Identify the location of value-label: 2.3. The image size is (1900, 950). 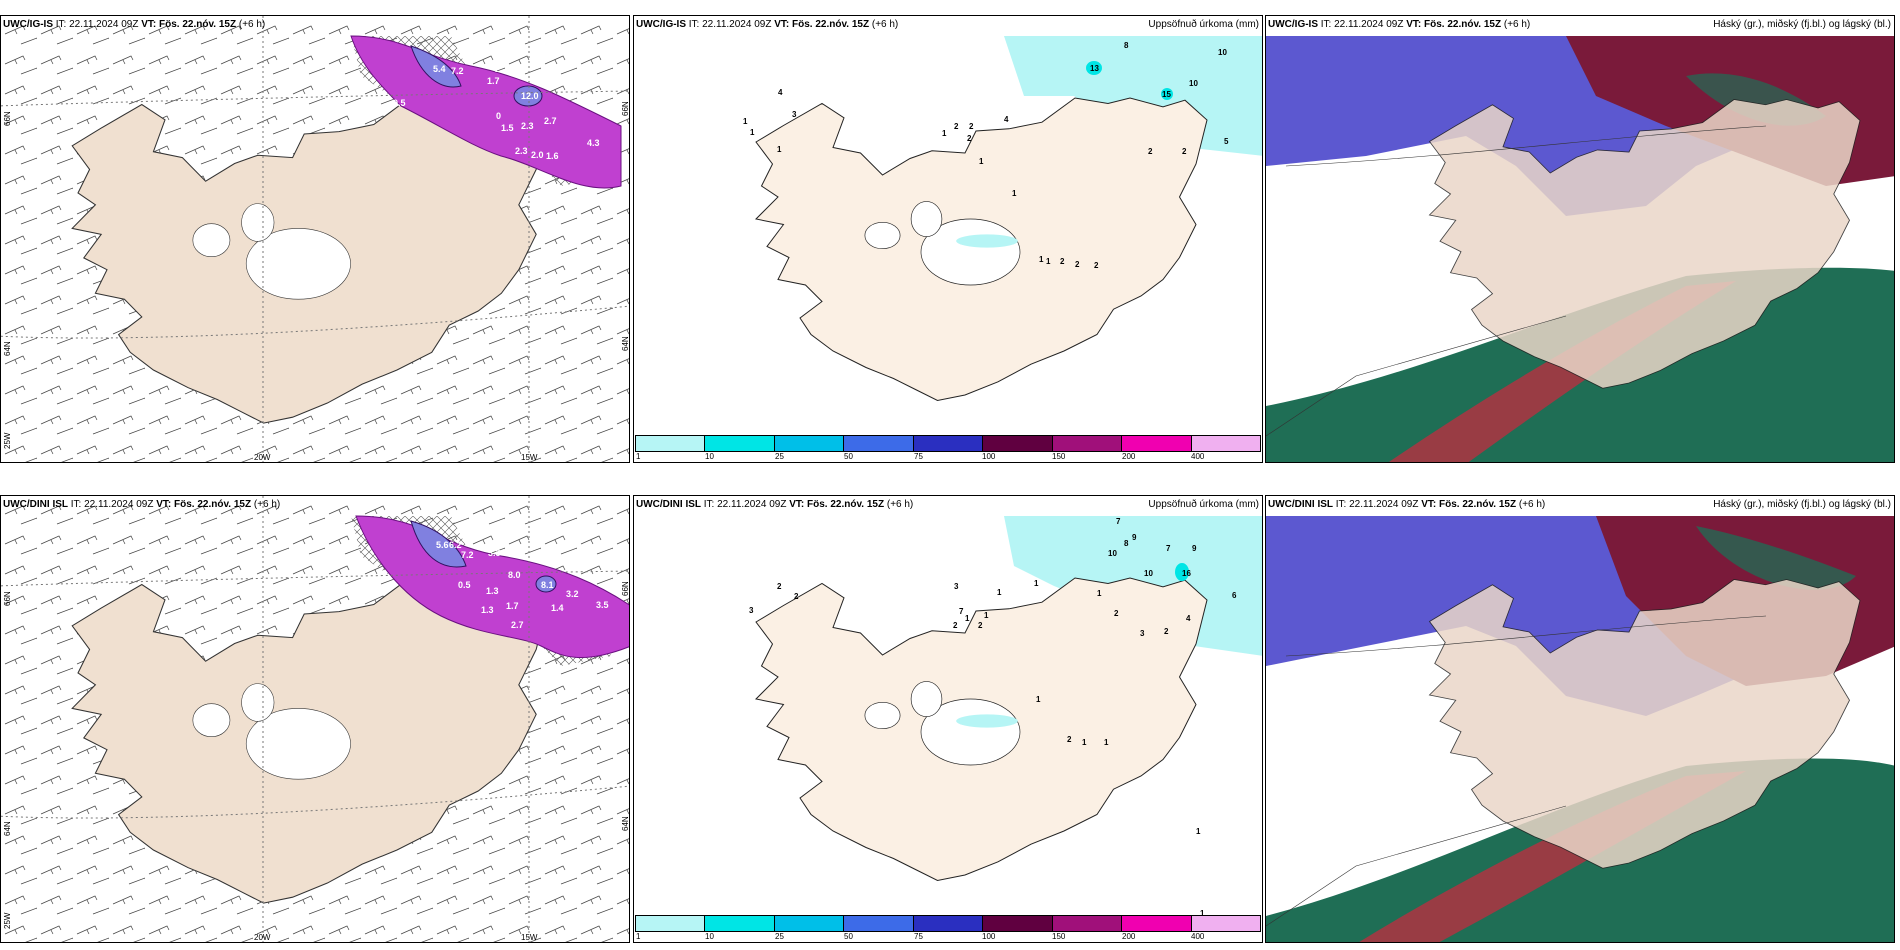
(521, 151).